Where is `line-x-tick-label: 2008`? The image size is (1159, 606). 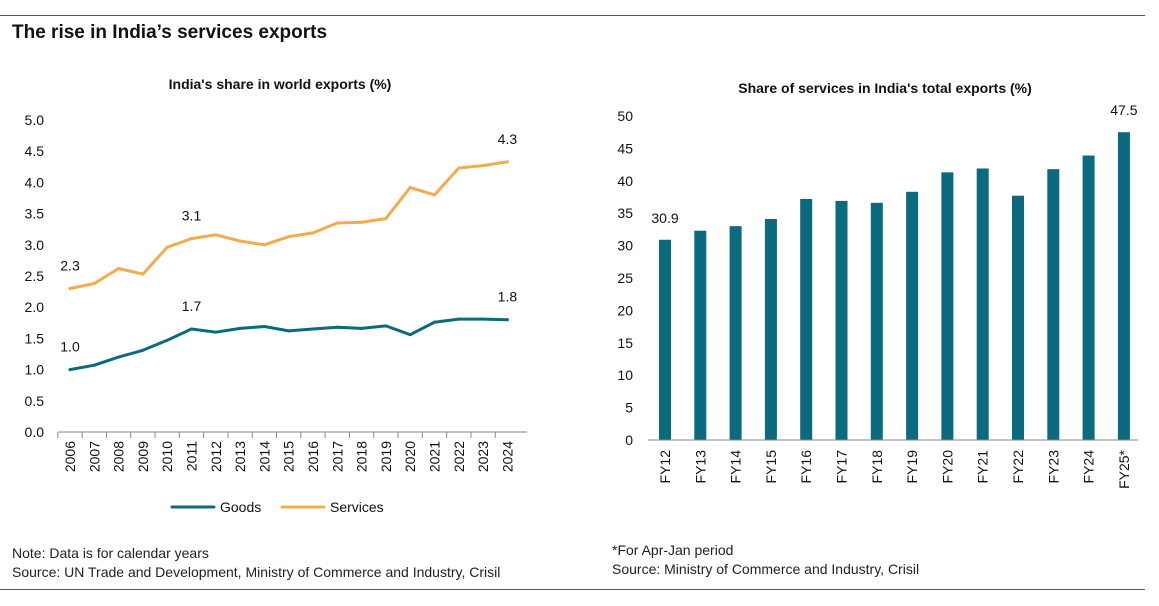
line-x-tick-label: 2008 is located at coordinates (119, 456).